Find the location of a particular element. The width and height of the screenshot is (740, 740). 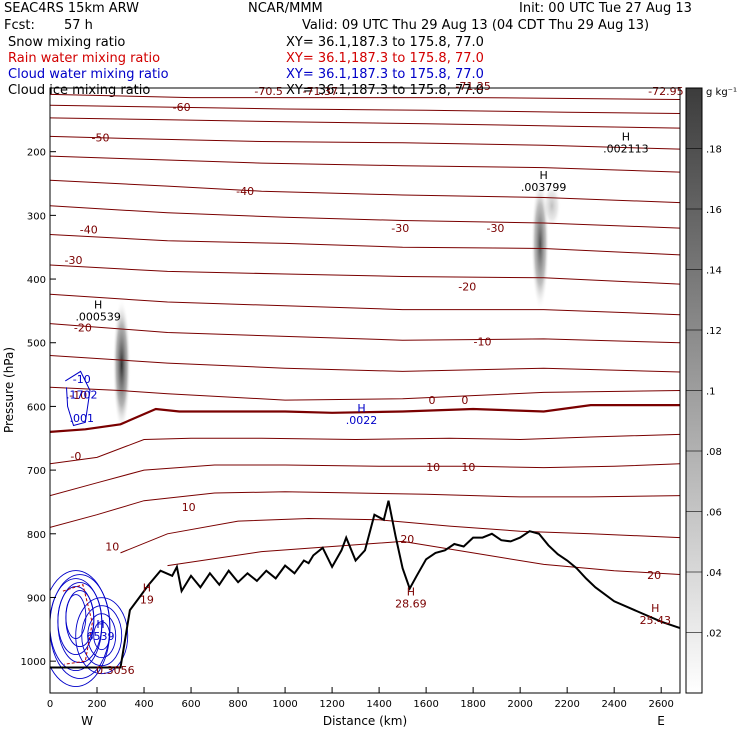

field-xy-cloud-water: XY= 36.1,187.3 to 175.8, 77.0 is located at coordinates (385, 74).